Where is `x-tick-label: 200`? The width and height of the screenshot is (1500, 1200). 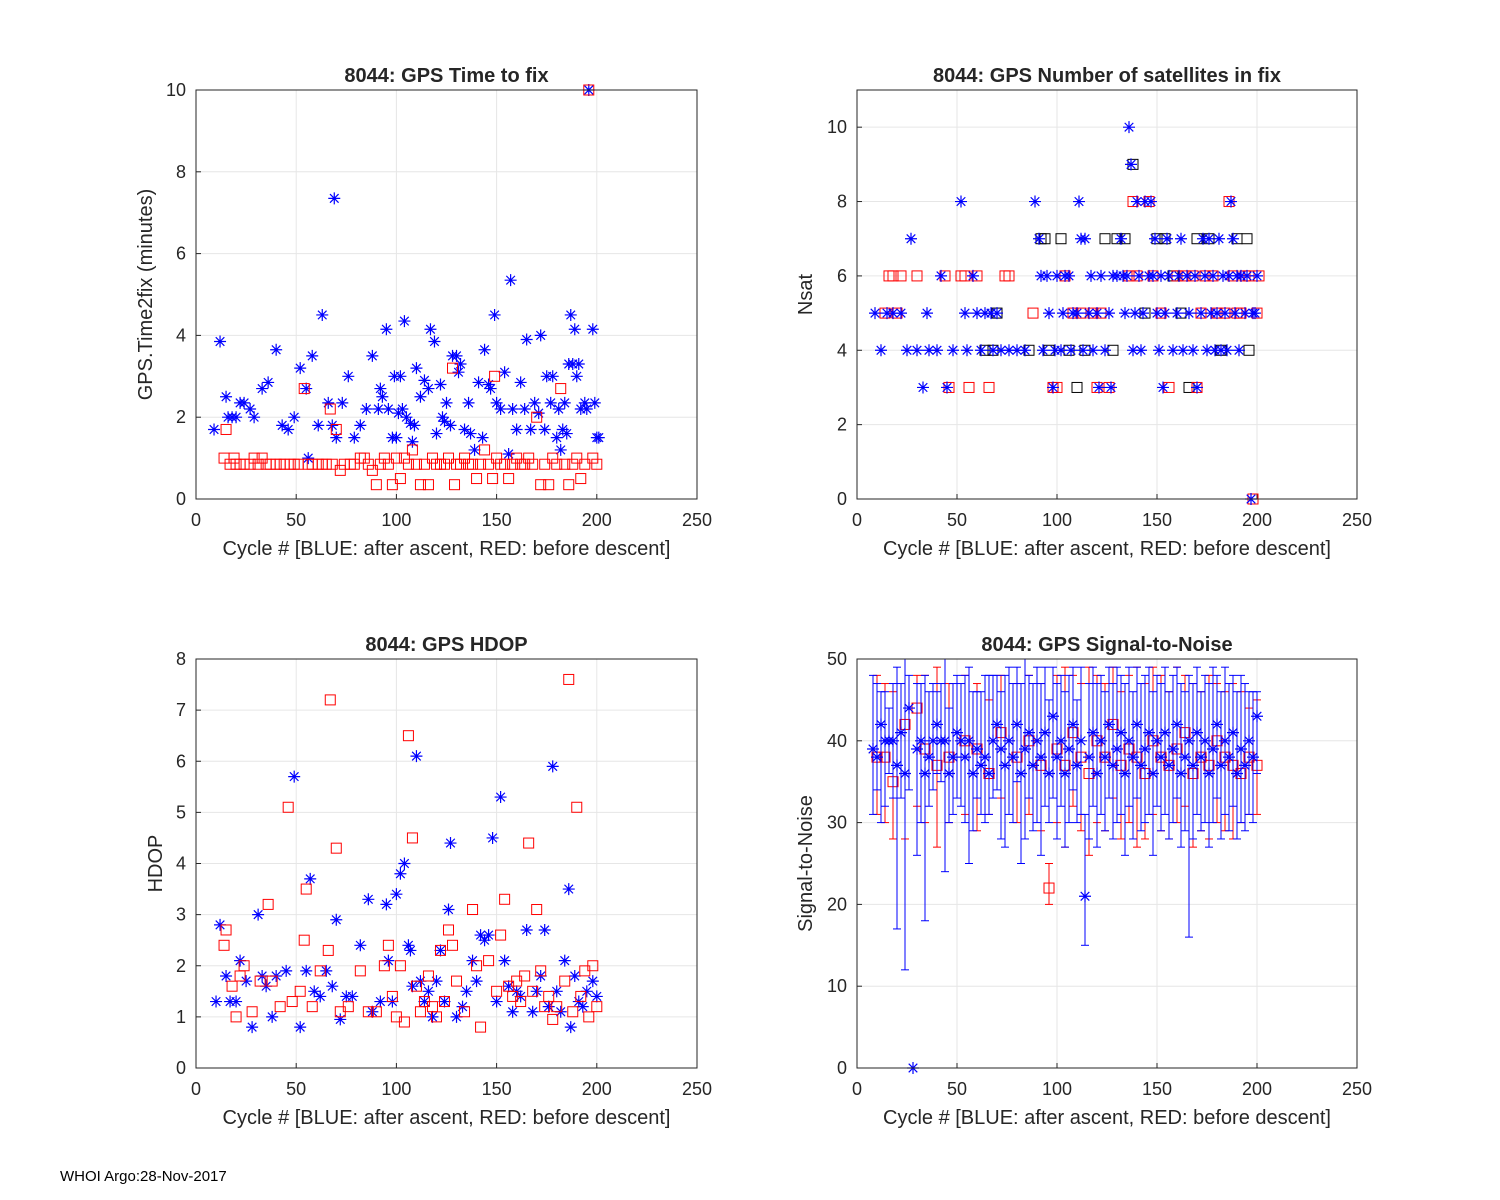 x-tick-label: 200 is located at coordinates (597, 1089).